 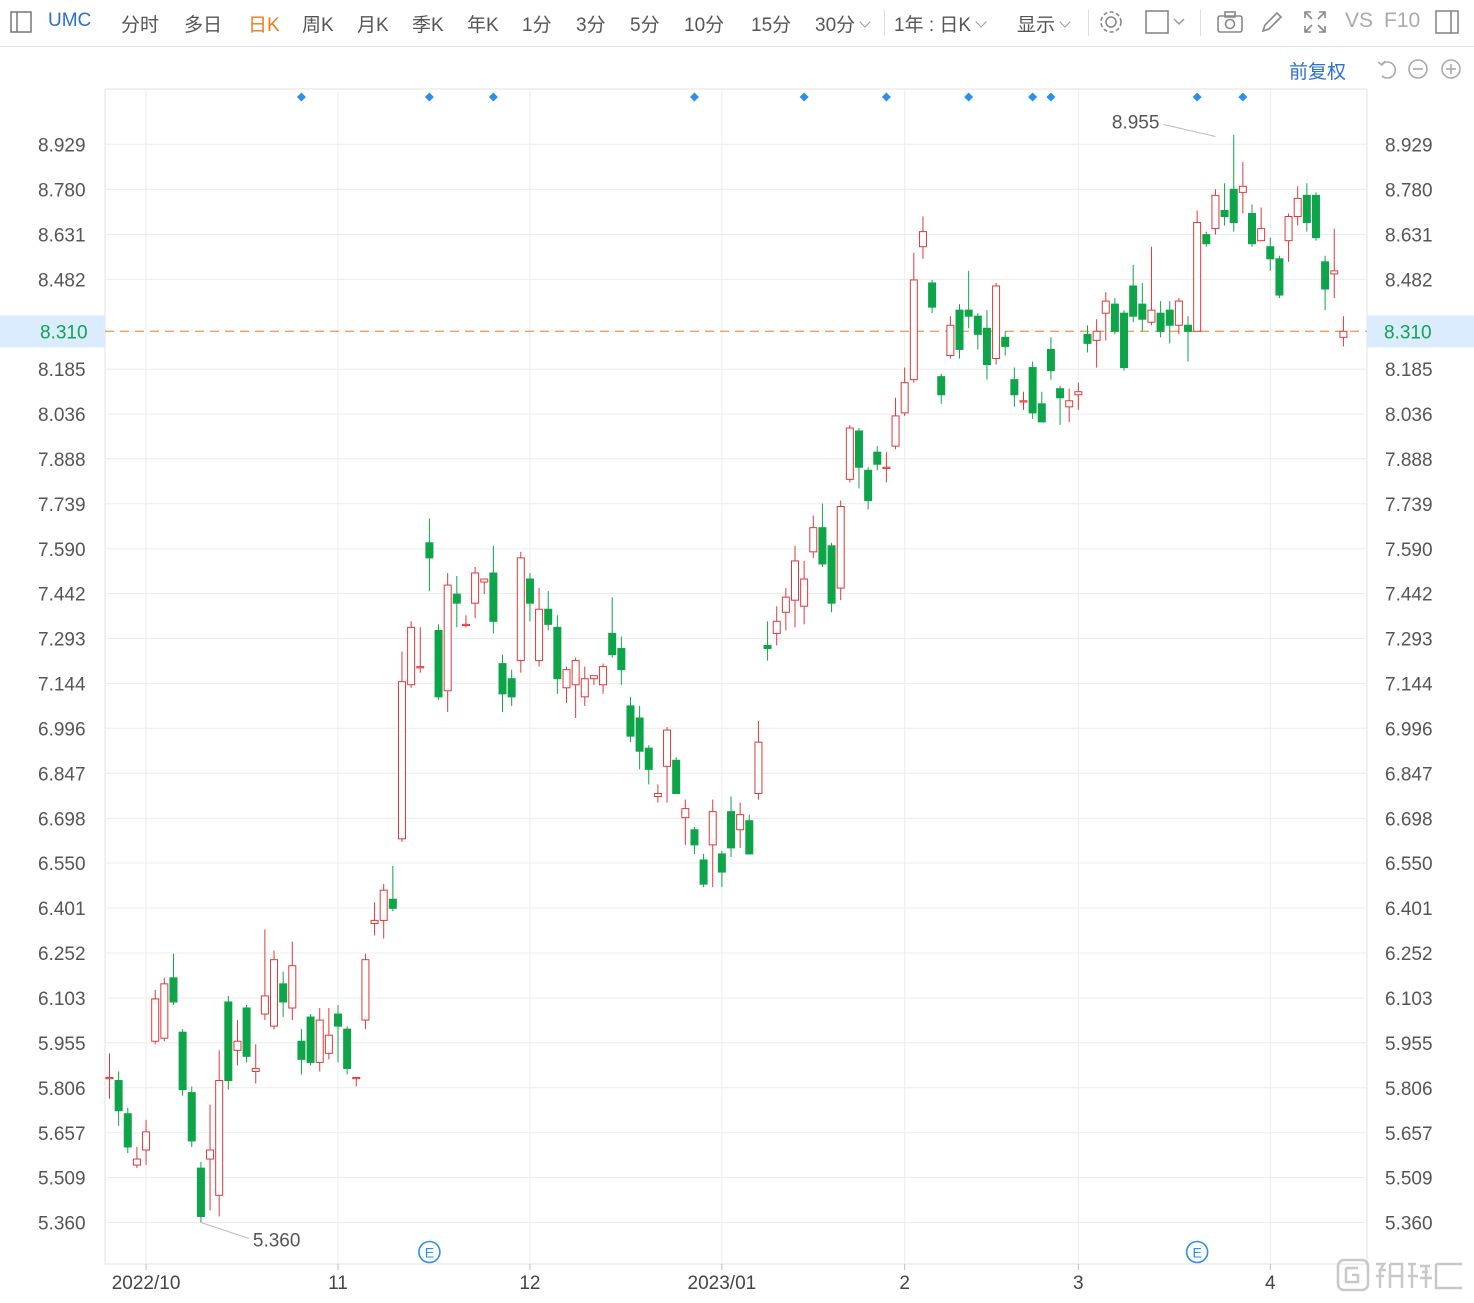 What do you see at coordinates (225, 1230) in the screenshot?
I see `min-marker-leader` at bounding box center [225, 1230].